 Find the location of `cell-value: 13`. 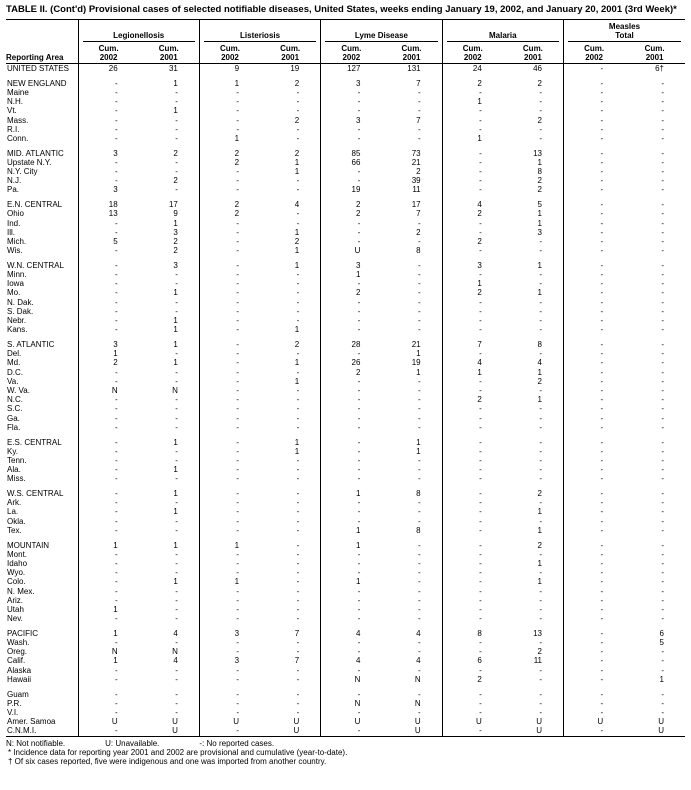

cell-value: 13 is located at coordinates (108, 214).